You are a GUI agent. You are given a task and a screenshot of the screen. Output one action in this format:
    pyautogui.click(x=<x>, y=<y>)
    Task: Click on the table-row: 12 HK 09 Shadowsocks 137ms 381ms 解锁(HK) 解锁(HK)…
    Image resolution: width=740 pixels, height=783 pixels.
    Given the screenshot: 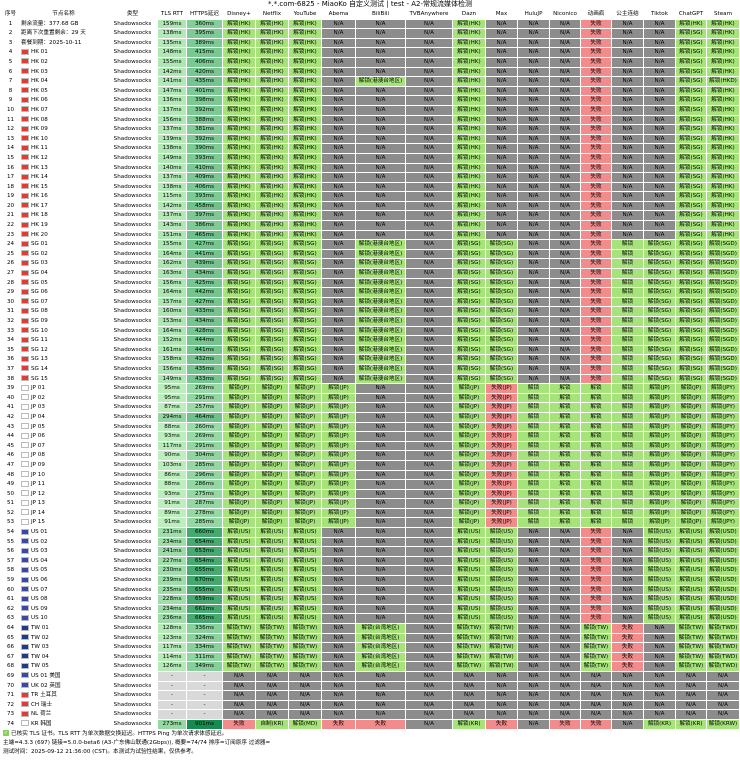 What is the action you would take?
    pyautogui.click(x=370, y=129)
    